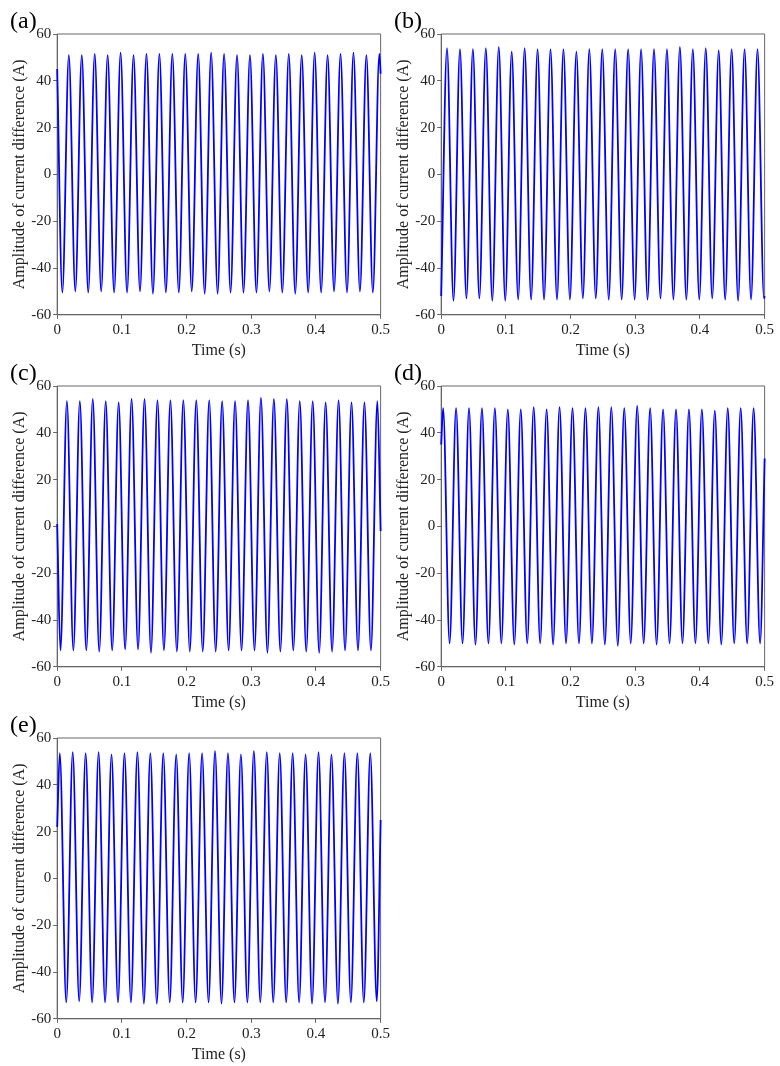 The height and width of the screenshot is (1066, 780). I want to click on chart-title: (b), so click(408, 20).